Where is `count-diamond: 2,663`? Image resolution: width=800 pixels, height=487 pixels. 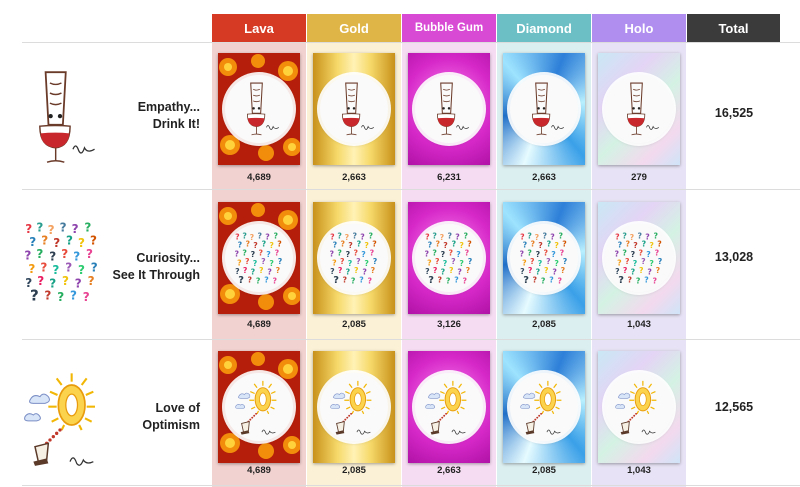
count-diamond: 2,663 is located at coordinates (544, 177).